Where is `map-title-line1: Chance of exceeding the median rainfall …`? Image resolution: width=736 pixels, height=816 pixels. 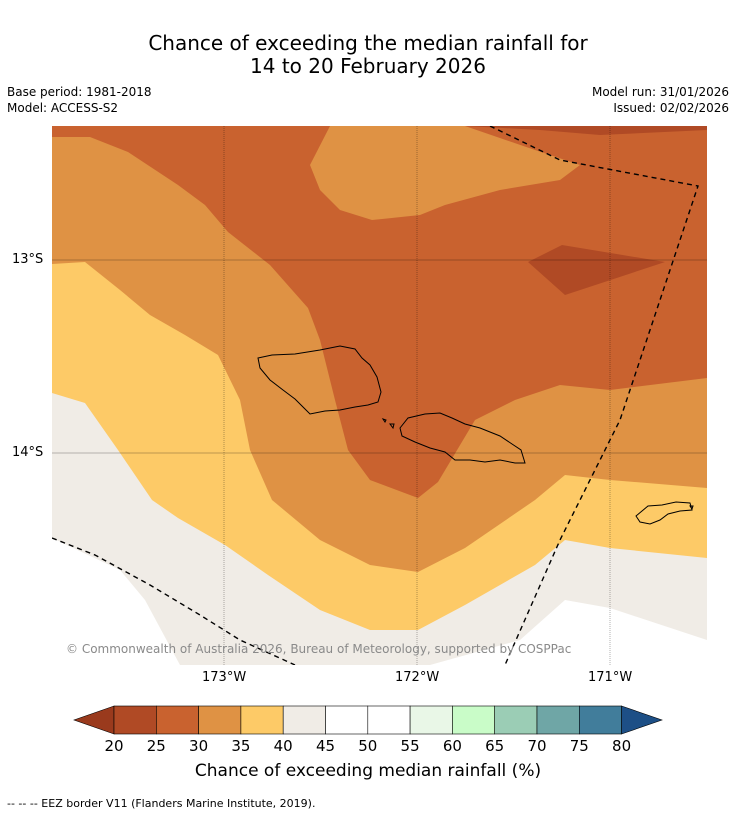 map-title-line1: Chance of exceeding the median rainfall … is located at coordinates (368, 43).